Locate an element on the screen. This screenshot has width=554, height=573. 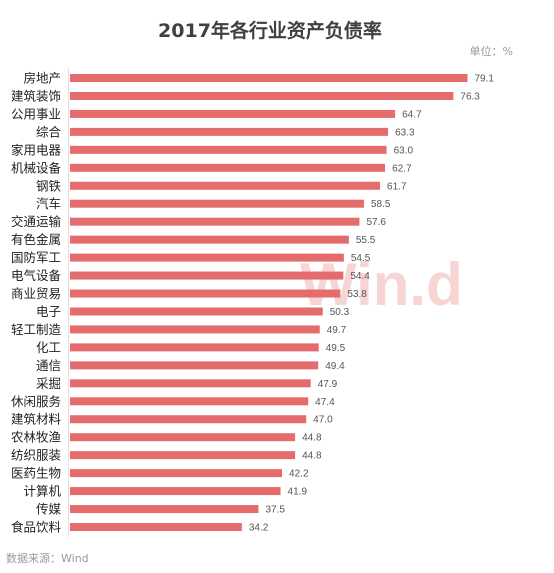
bar-row: 农林牧渔 44.8 is located at coordinates (166, 437).